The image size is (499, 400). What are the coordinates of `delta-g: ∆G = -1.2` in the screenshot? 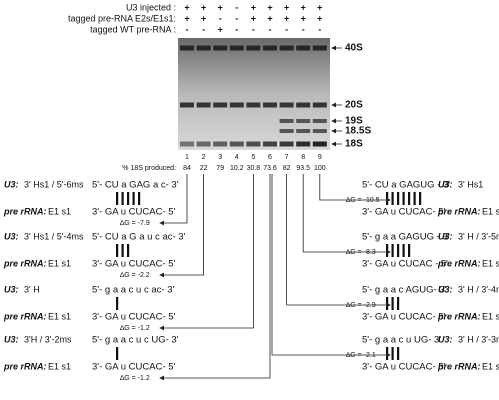 It's located at (135, 378).